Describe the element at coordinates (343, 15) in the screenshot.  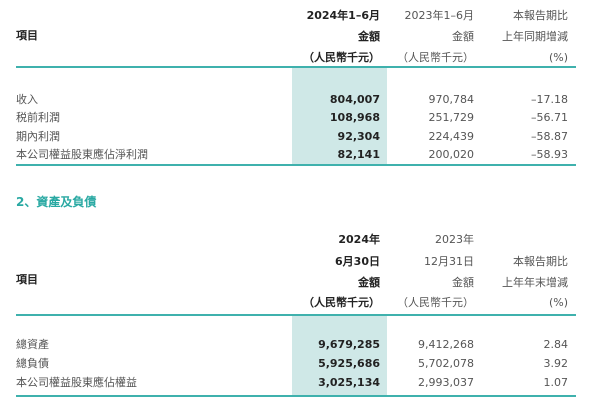
I see `header-c1: 2024年1–6月` at that location.